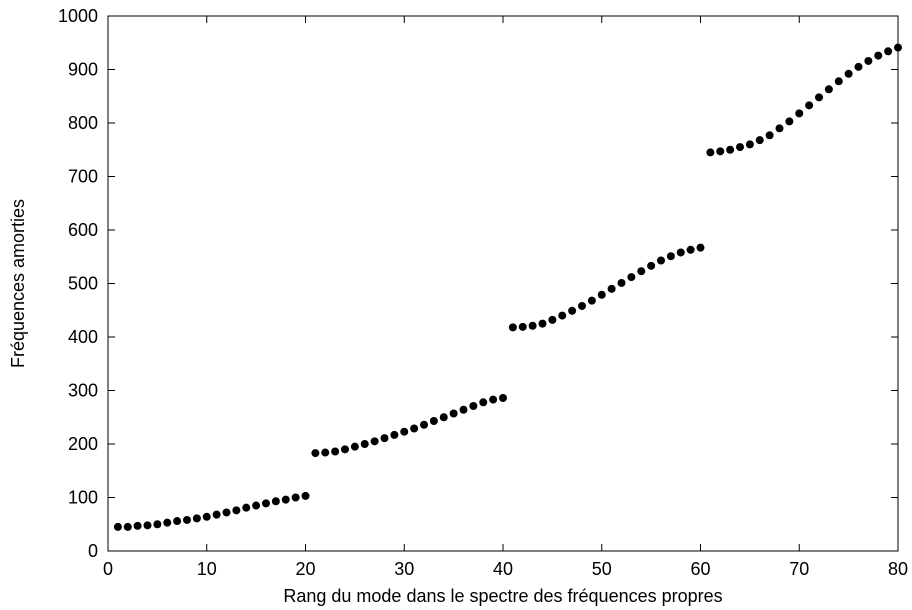 Image resolution: width=912 pixels, height=610 pixels. What do you see at coordinates (404, 569) in the screenshot?
I see `x-tick-label: 30` at bounding box center [404, 569].